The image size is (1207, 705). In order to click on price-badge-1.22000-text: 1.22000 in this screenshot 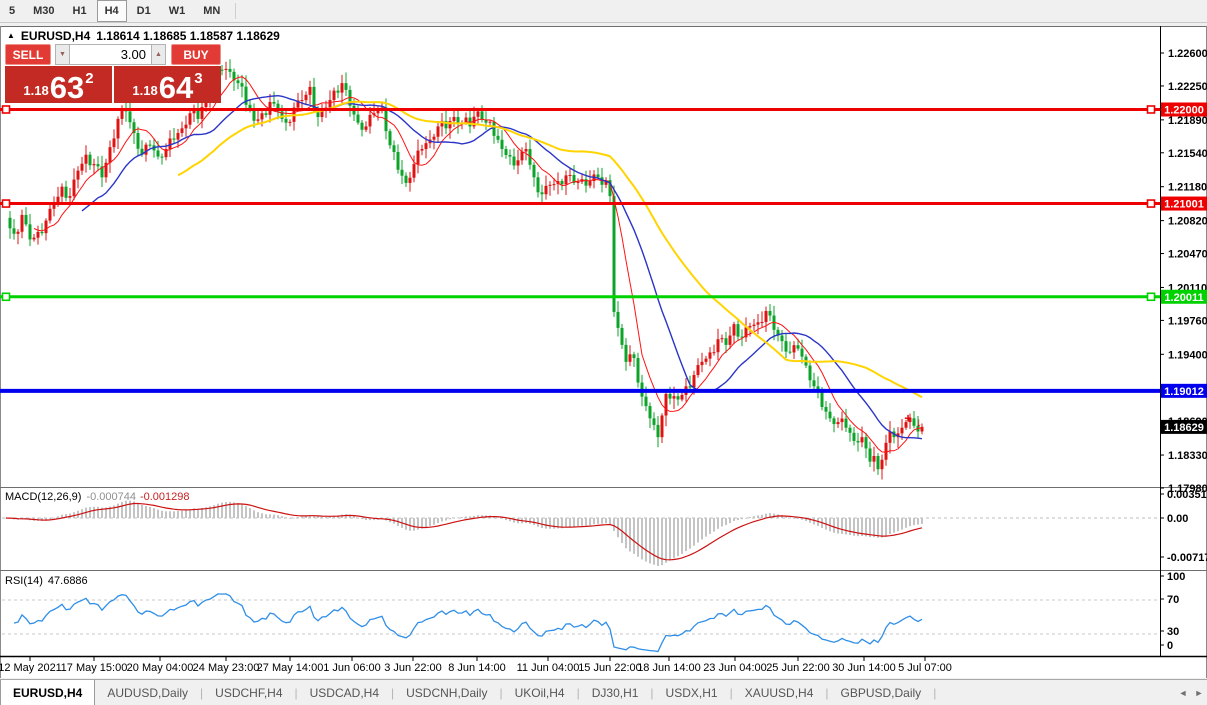, I will do `click(1184, 110)`.